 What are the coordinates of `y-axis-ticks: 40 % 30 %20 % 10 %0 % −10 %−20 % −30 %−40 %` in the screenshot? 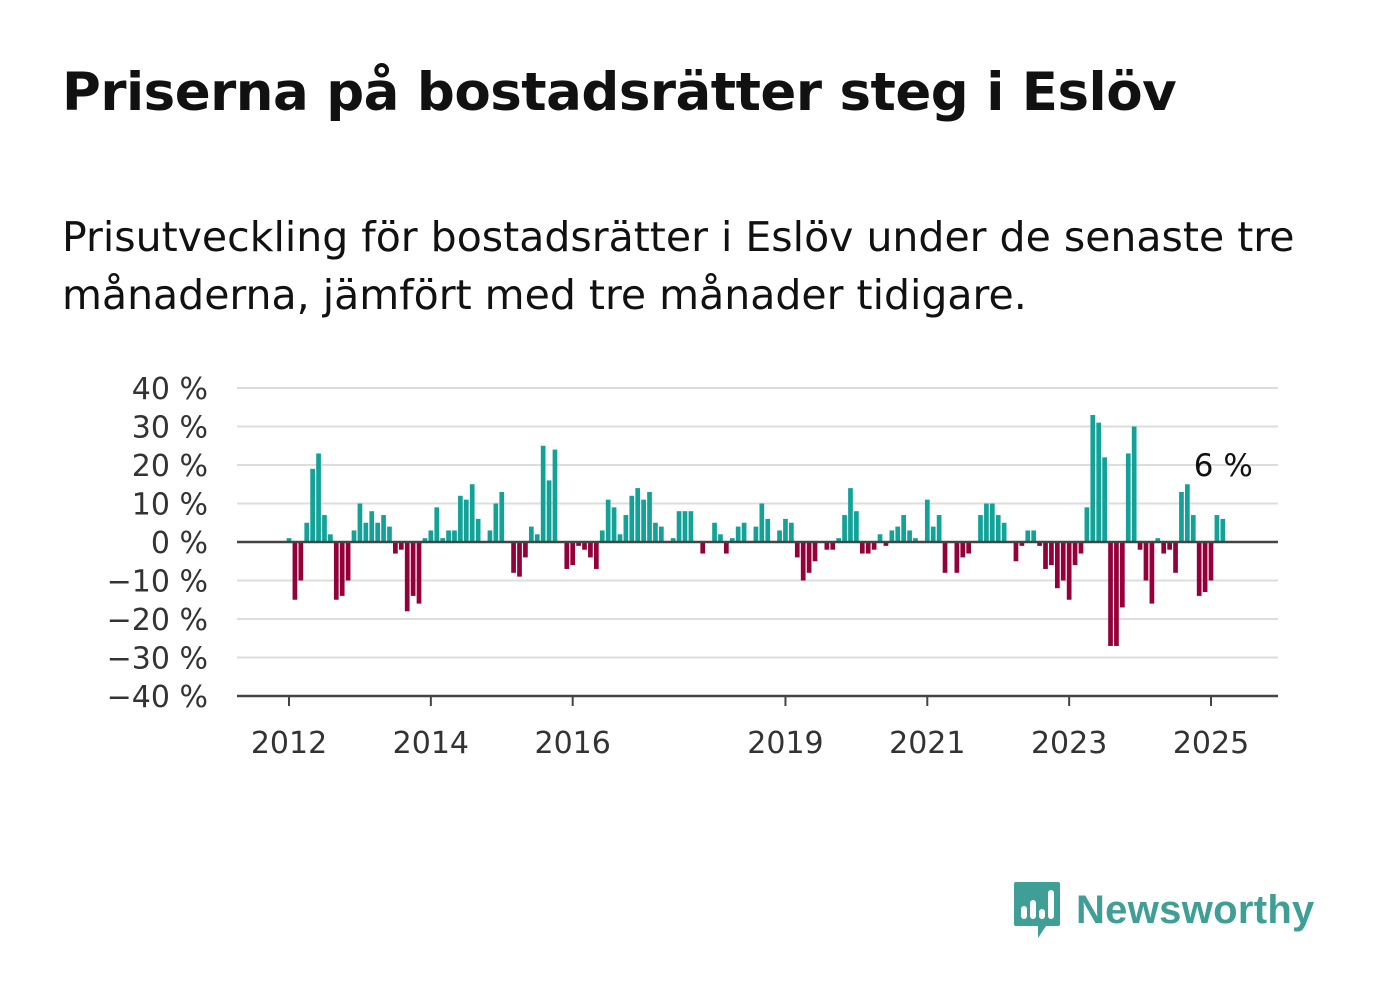 It's located at (157, 543).